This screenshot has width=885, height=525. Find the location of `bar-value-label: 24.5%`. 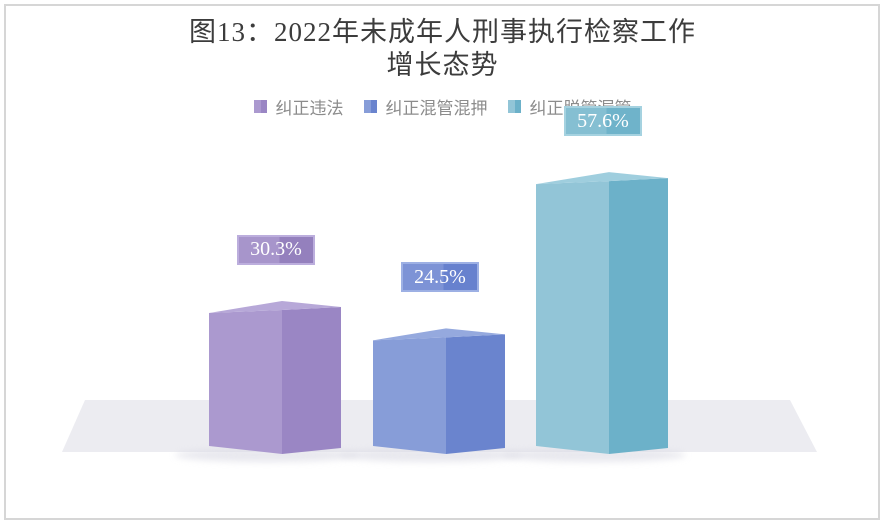

bar-value-label: 24.5% is located at coordinates (440, 277).